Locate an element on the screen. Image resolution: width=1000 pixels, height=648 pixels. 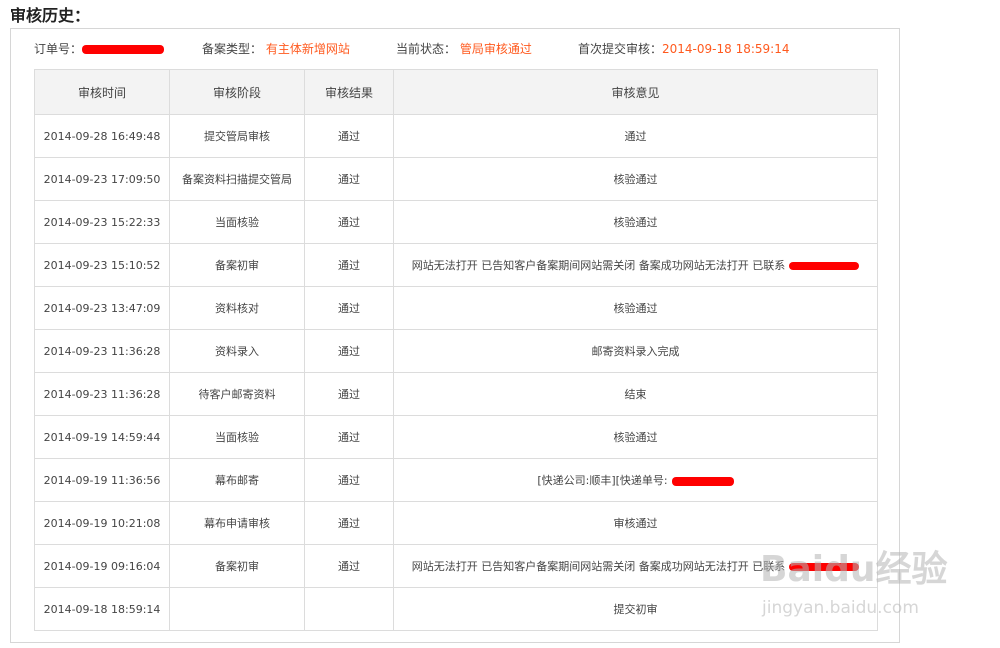
filing-type: 备案类型： 有主体新增网站 is located at coordinates (276, 48).